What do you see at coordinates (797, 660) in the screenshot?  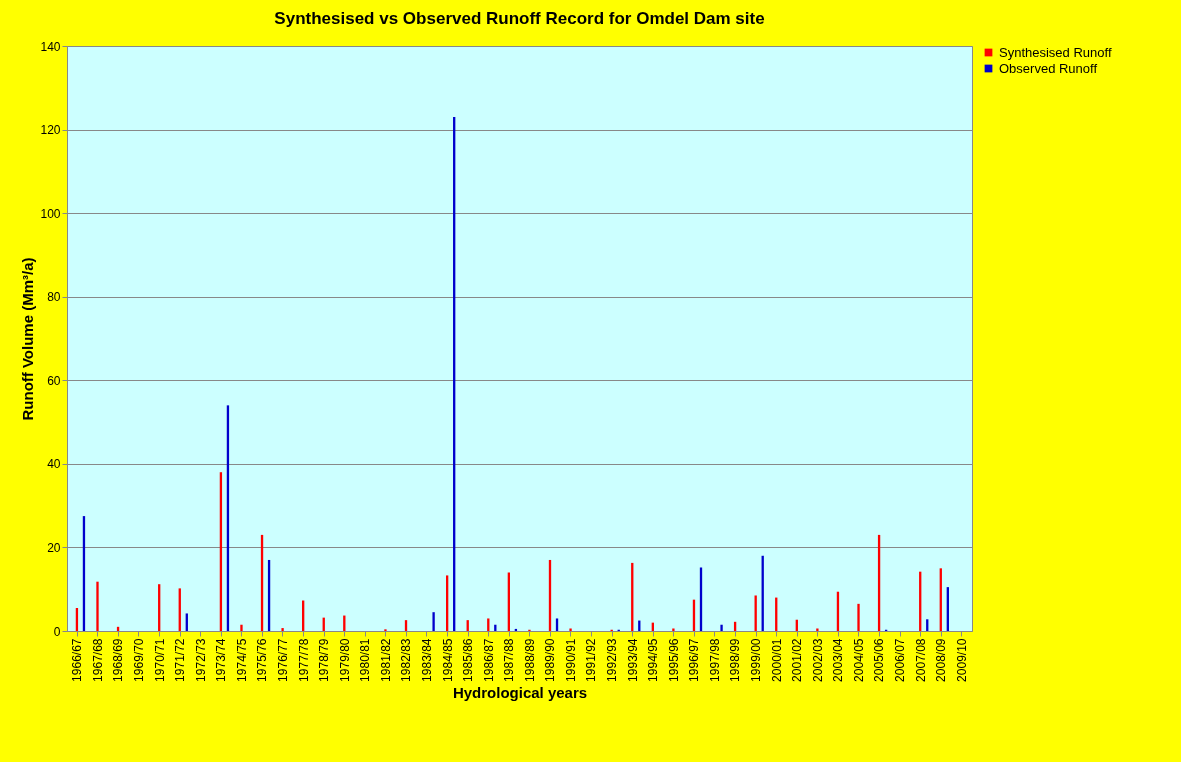 I see `x-tick-label: 2001/02` at bounding box center [797, 660].